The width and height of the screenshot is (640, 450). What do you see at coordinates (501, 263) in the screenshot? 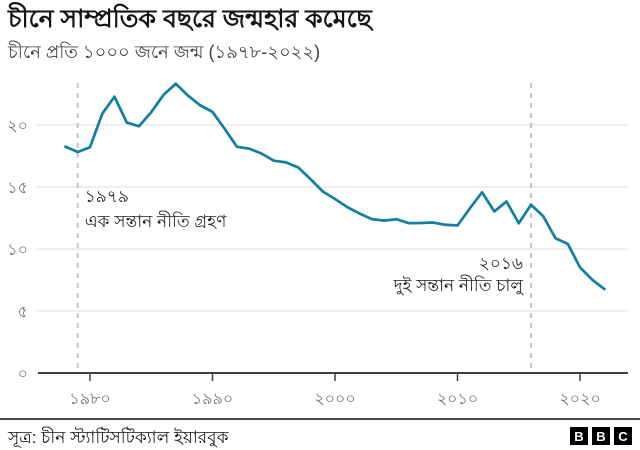
I see `annotation-year-2016: ২০১৬` at bounding box center [501, 263].